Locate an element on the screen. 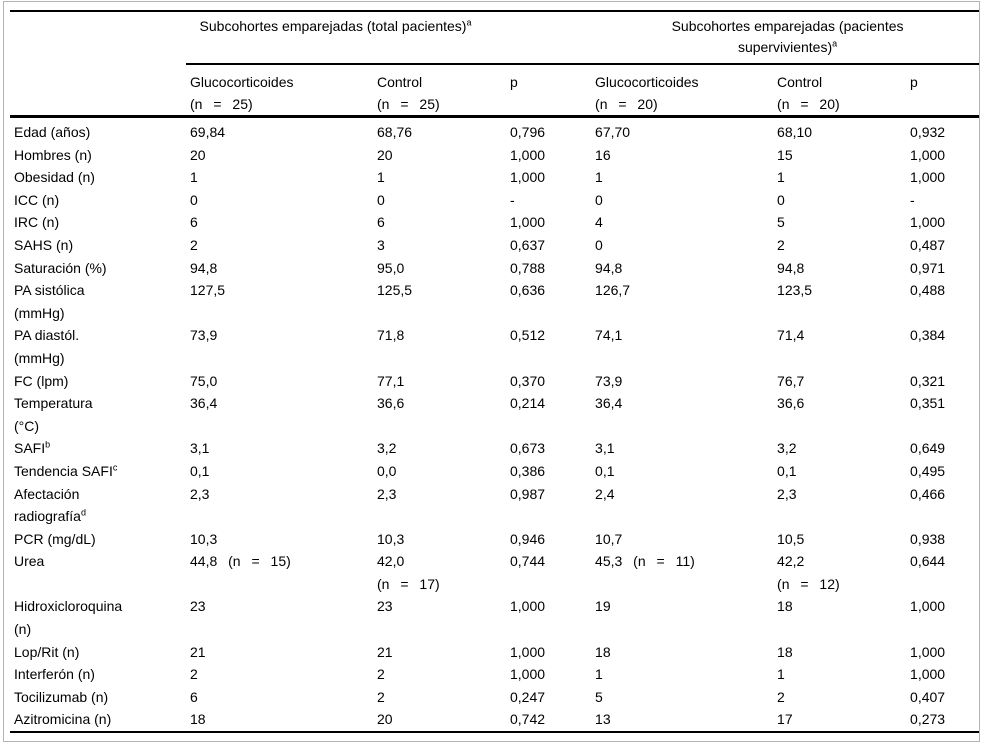 The width and height of the screenshot is (992, 746). cell-p-total: 0,987 is located at coordinates (528, 493).